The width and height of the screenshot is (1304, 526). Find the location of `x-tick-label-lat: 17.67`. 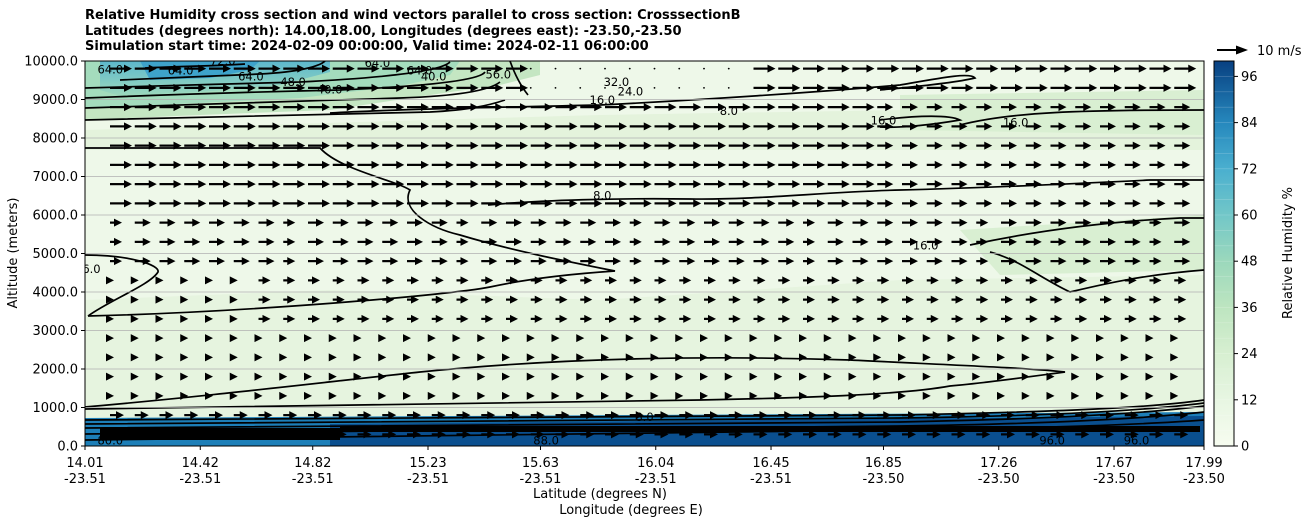

x-tick-label-lat: 17.67 is located at coordinates (1113, 463).